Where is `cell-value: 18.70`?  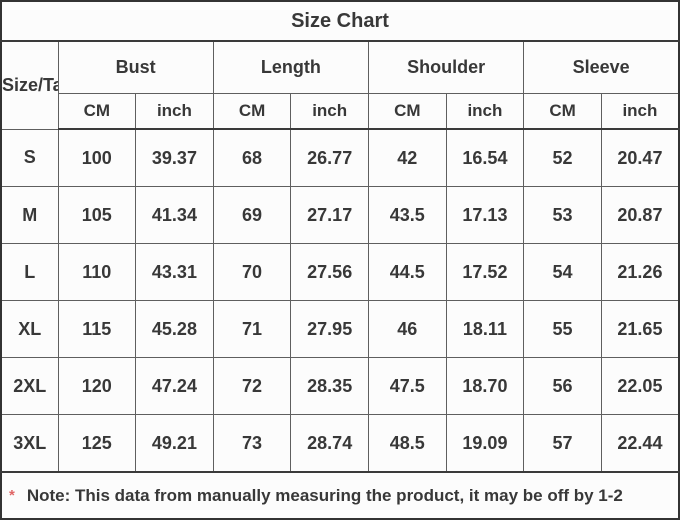
cell-value: 18.70 is located at coordinates (485, 386).